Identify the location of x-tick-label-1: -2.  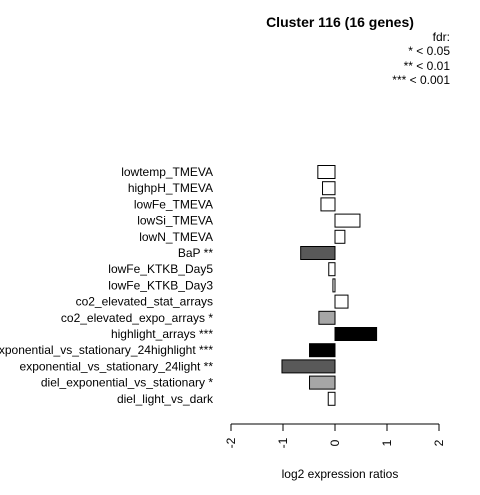
(231, 442).